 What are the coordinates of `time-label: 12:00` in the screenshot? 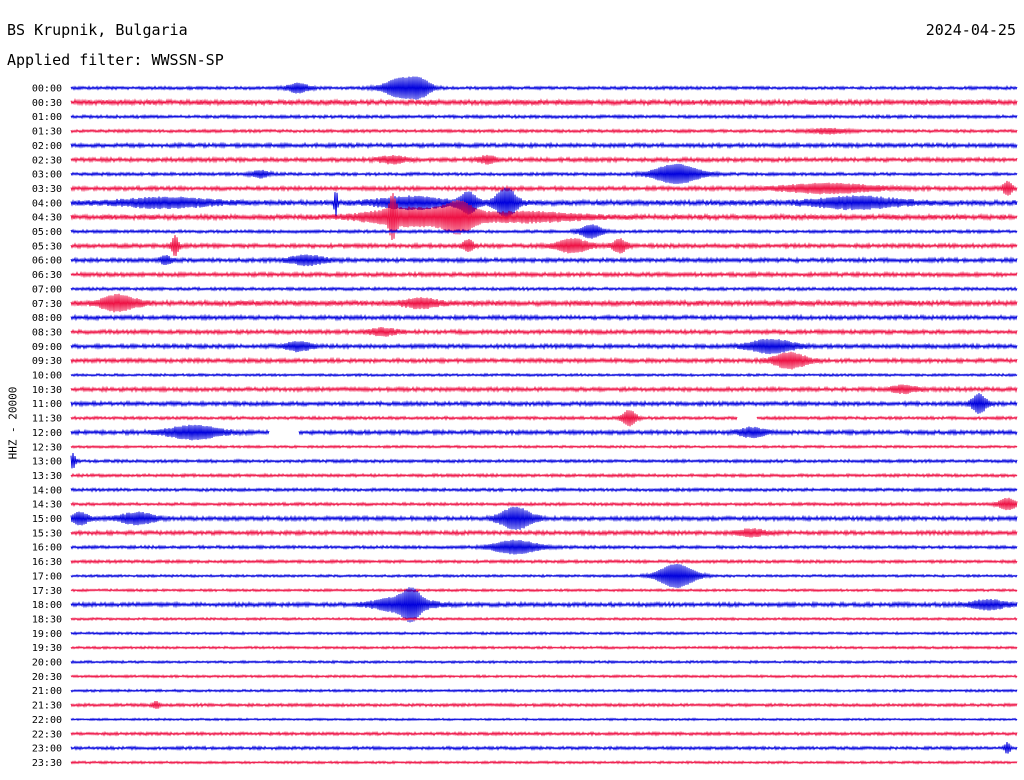 It's located at (47, 433).